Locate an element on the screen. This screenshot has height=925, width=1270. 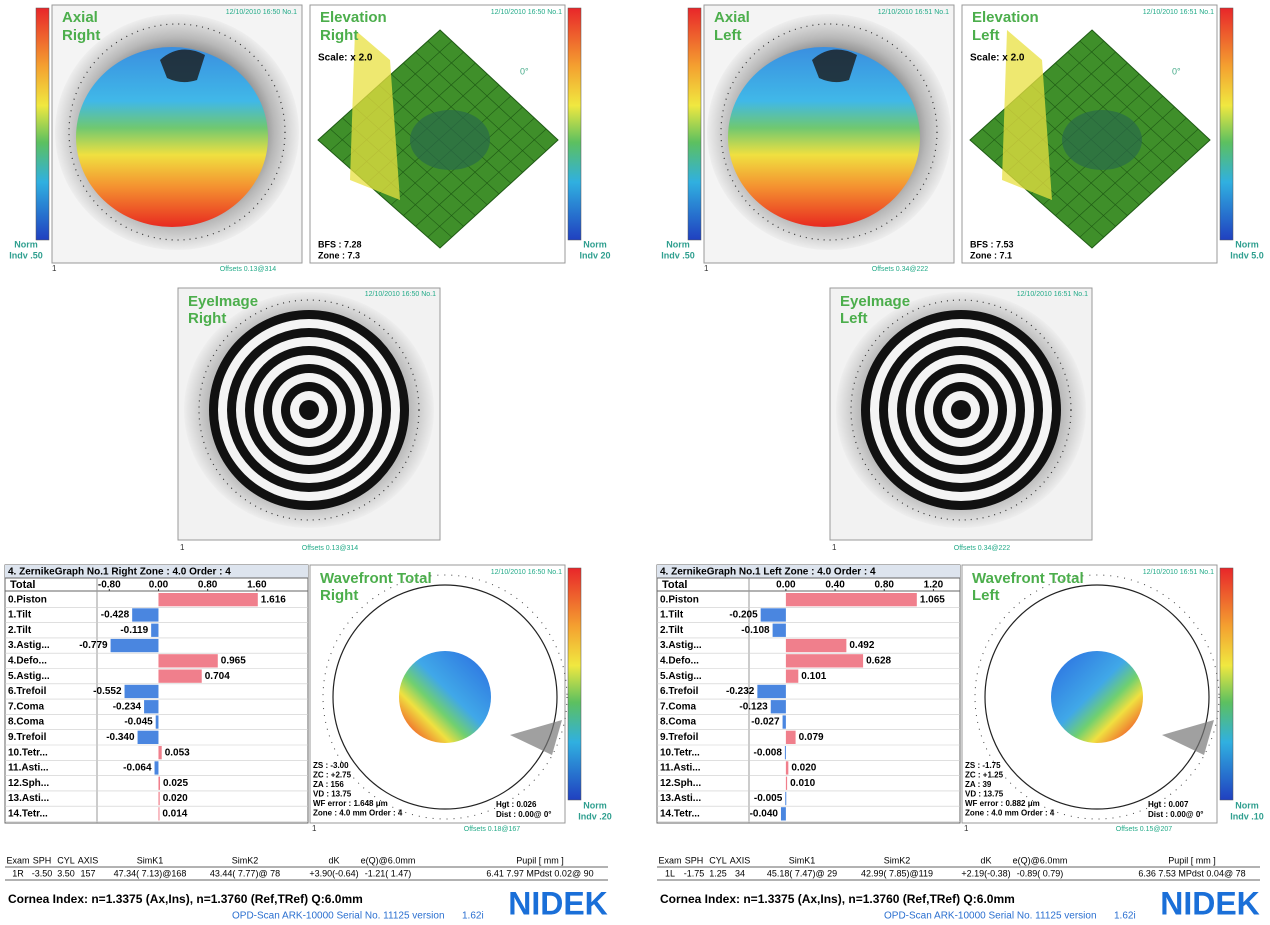
zernike-value-label: 0.020 is located at coordinates (803, 768).